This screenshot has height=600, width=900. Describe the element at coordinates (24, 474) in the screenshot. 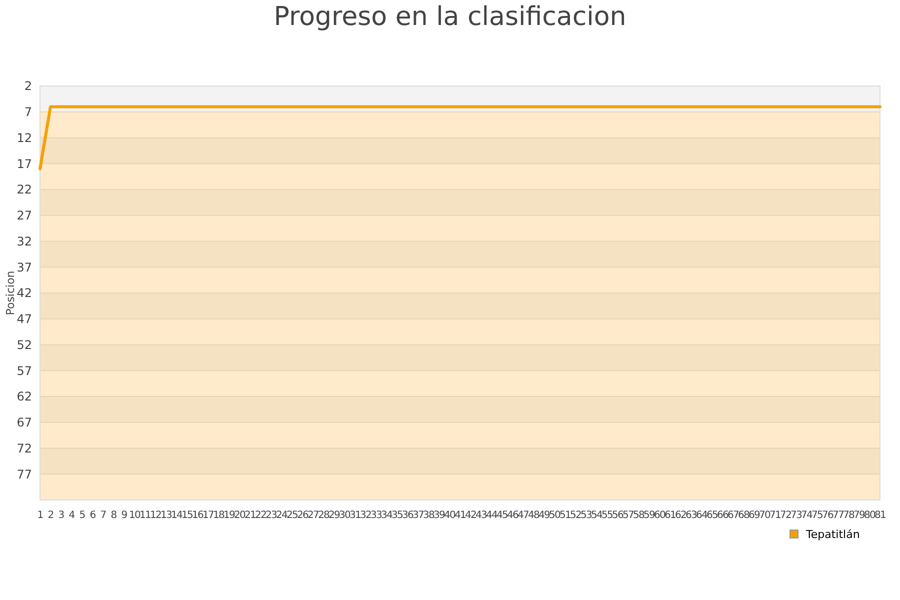

I see `y-tick-label: 77` at that location.